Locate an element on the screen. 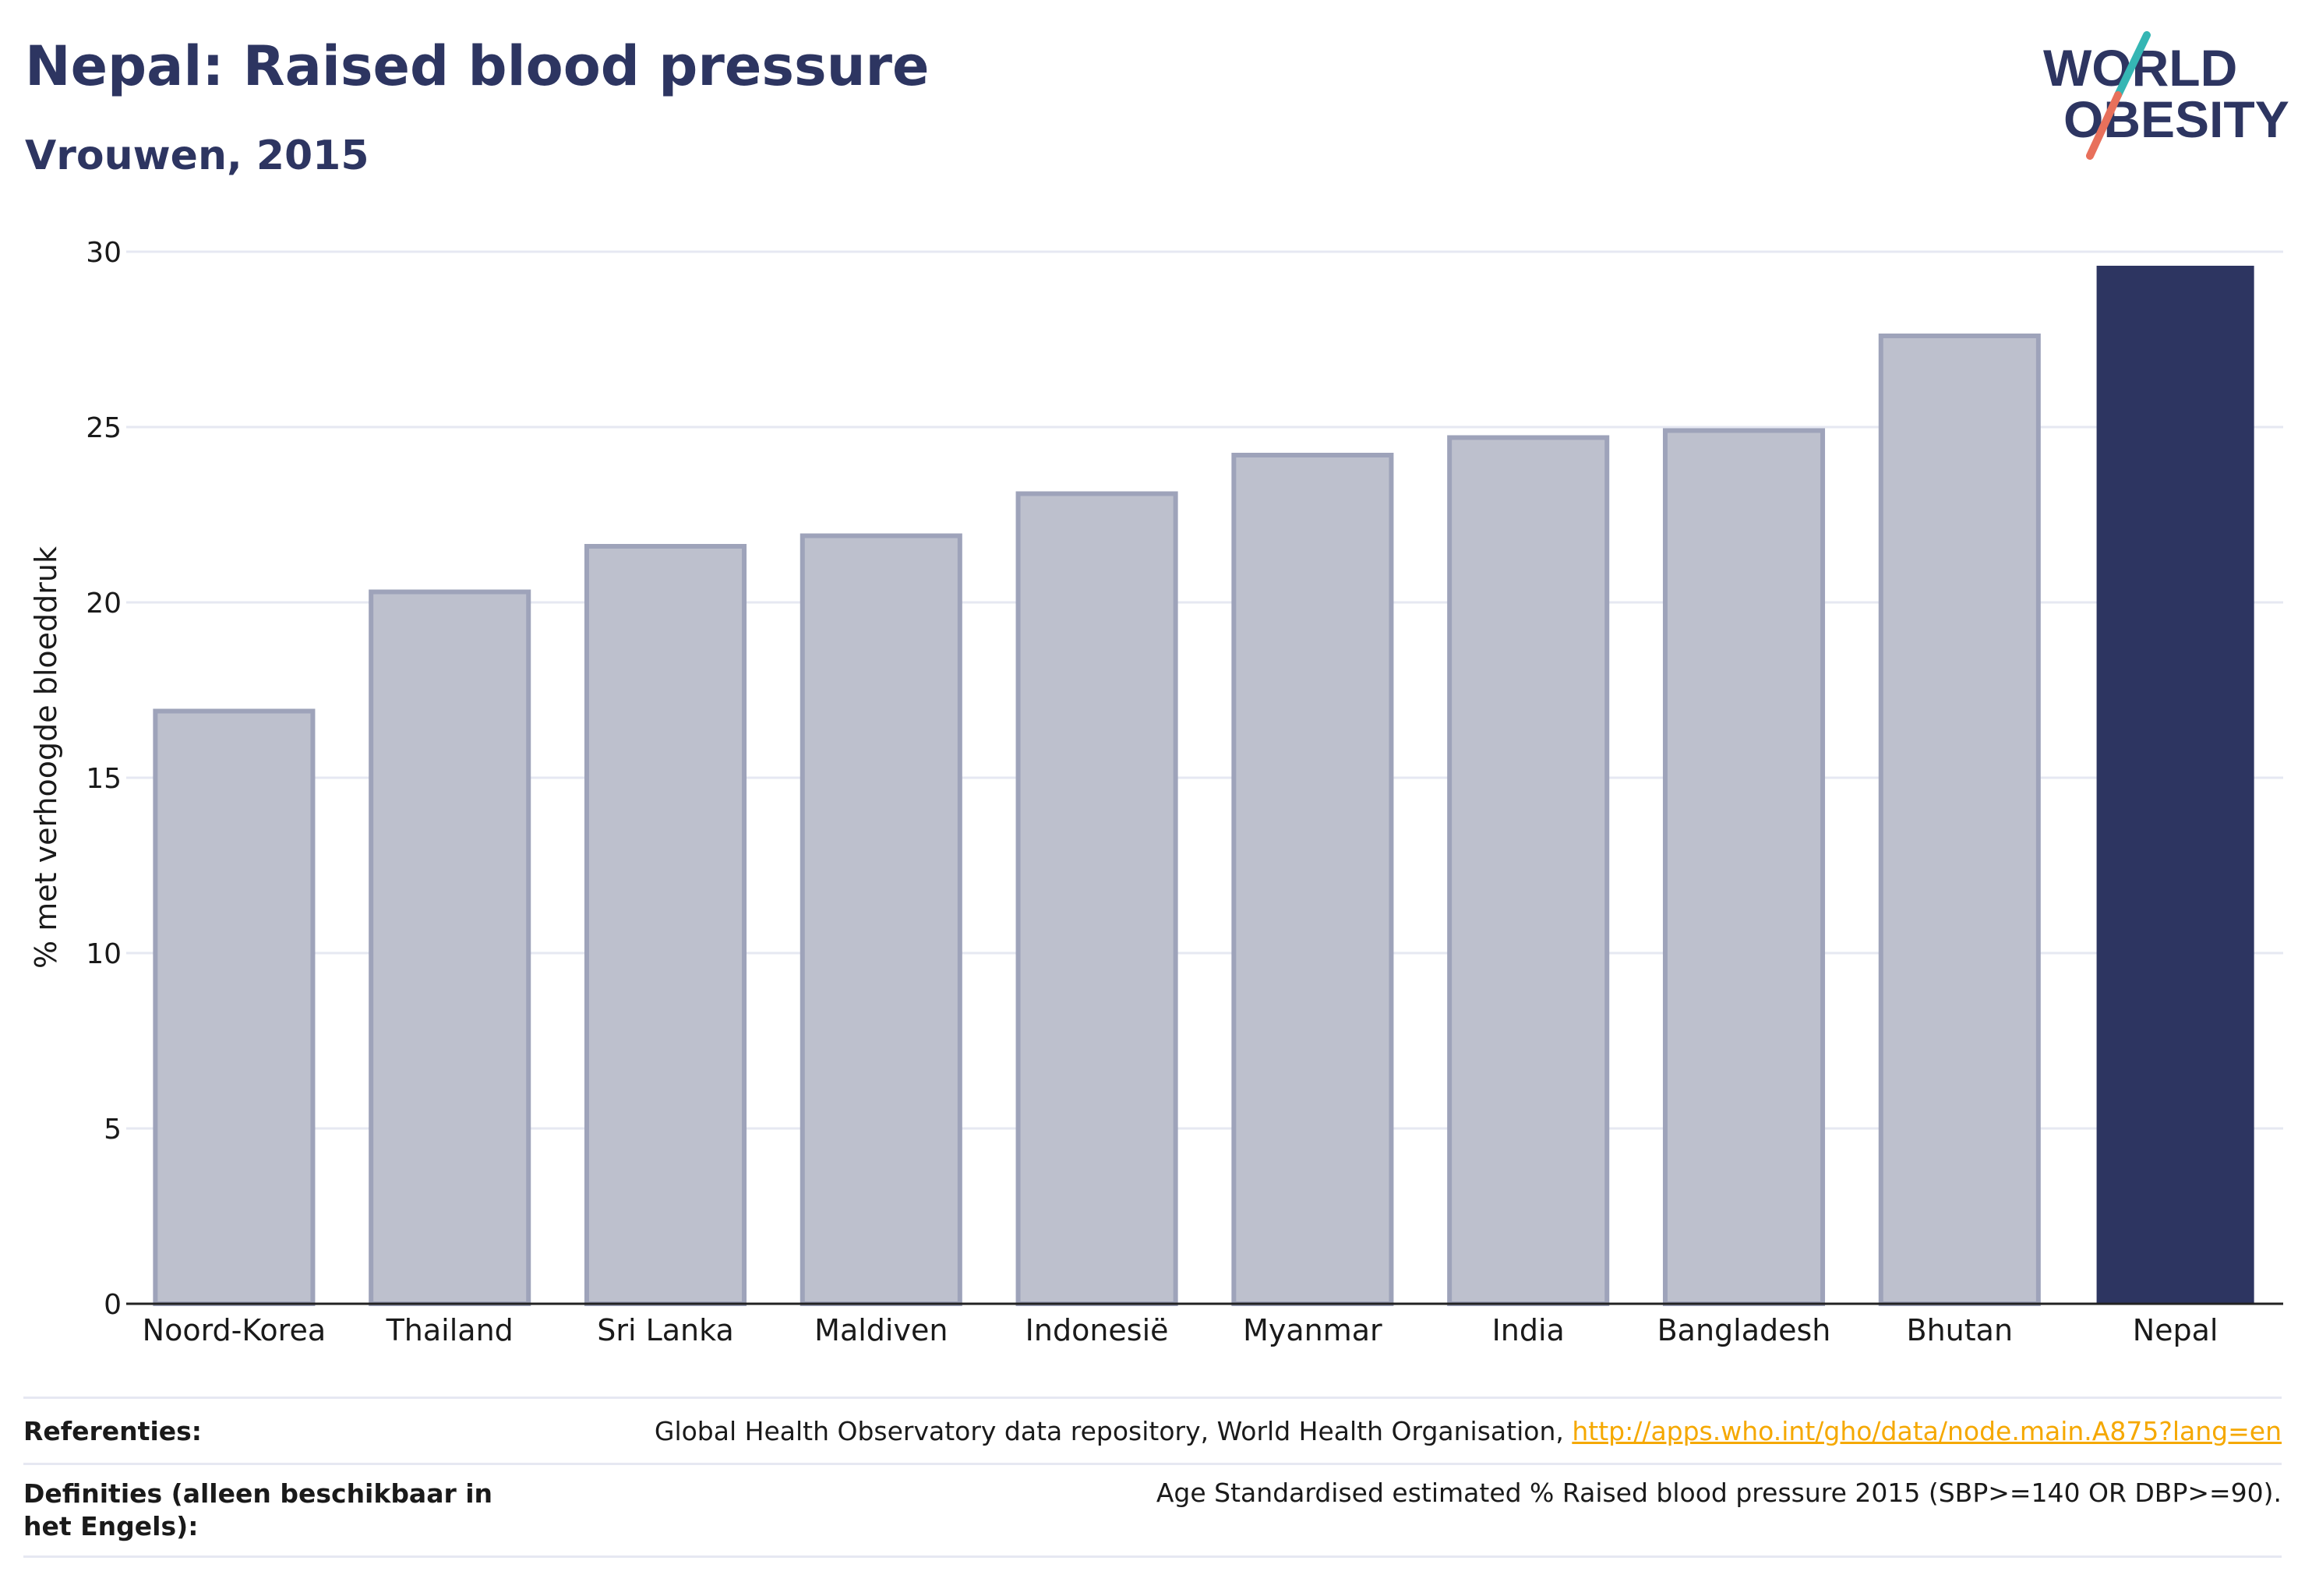 The width and height of the screenshot is (2305, 1596). y-tick-label: 0 is located at coordinates (113, 1305).